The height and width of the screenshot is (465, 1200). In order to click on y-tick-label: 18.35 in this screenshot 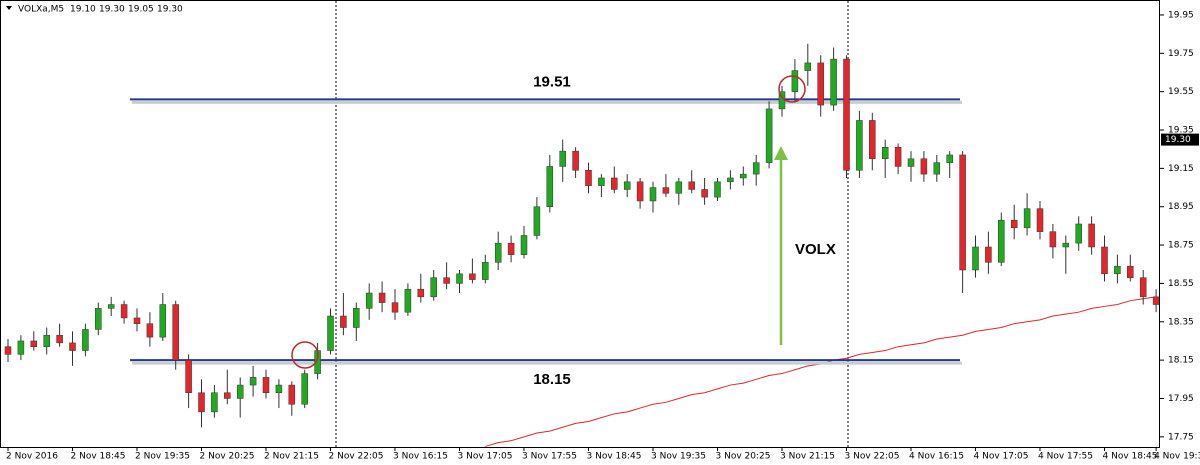, I will do `click(1181, 322)`.